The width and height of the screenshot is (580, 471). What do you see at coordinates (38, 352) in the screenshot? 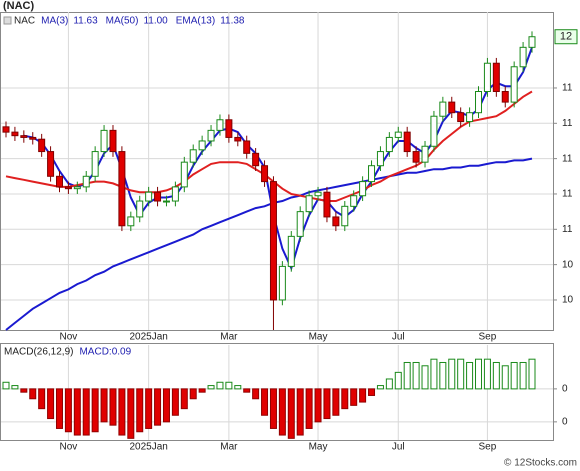
I see `macd-legend-label: MACD(26,12,9)` at bounding box center [38, 352].